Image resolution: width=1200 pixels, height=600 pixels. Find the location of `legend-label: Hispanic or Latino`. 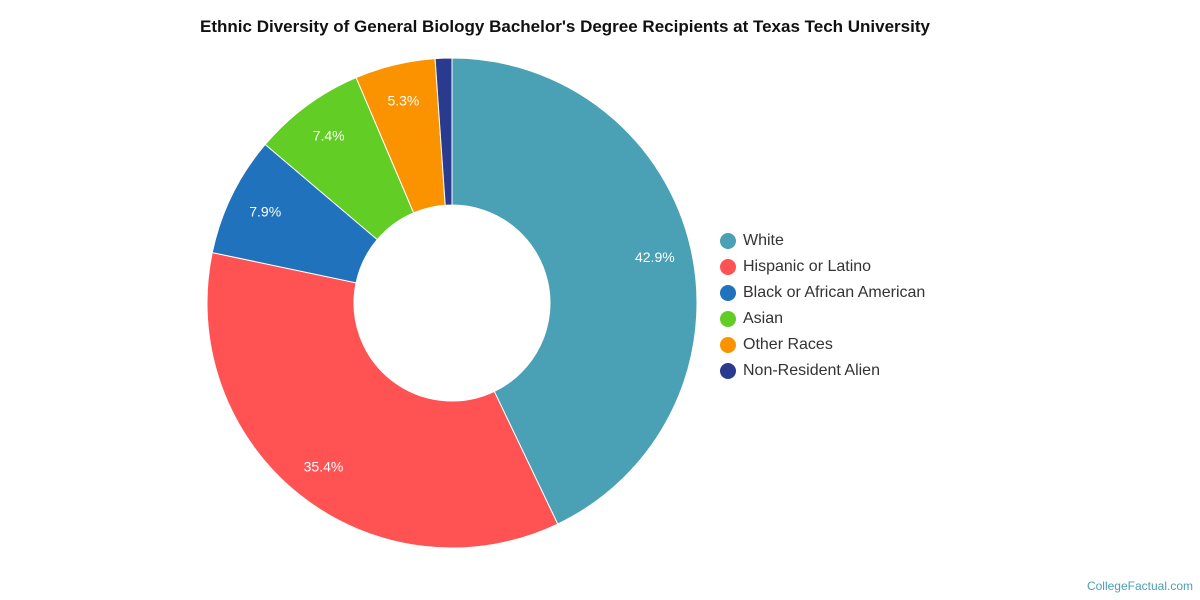

legend-label: Hispanic or Latino is located at coordinates (807, 266).